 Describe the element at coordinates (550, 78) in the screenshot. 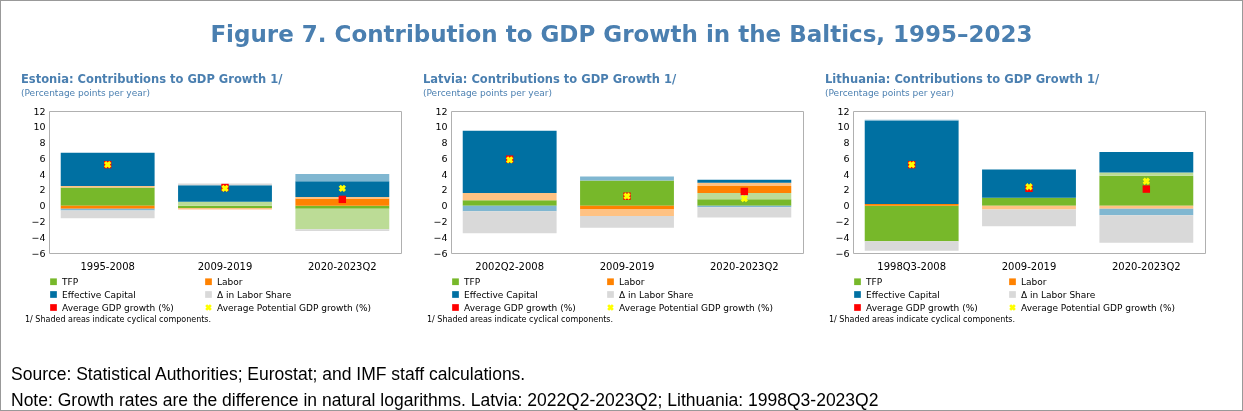

I see `chart-title: Latvia: Contributions to GDP Growth 1/` at that location.